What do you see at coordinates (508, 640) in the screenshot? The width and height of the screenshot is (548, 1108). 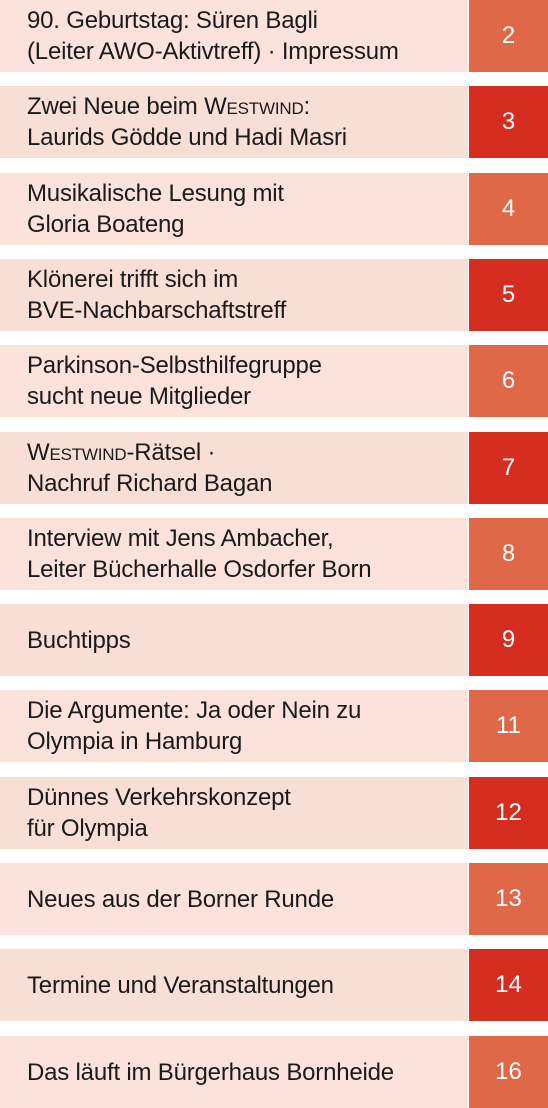 I see `toc-entry-page-number: 9` at bounding box center [508, 640].